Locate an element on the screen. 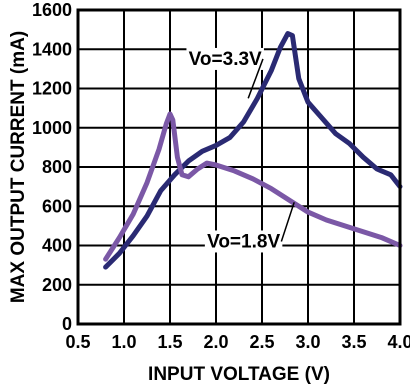 The image size is (410, 385). x-tick-label: 1.5 is located at coordinates (169, 342).